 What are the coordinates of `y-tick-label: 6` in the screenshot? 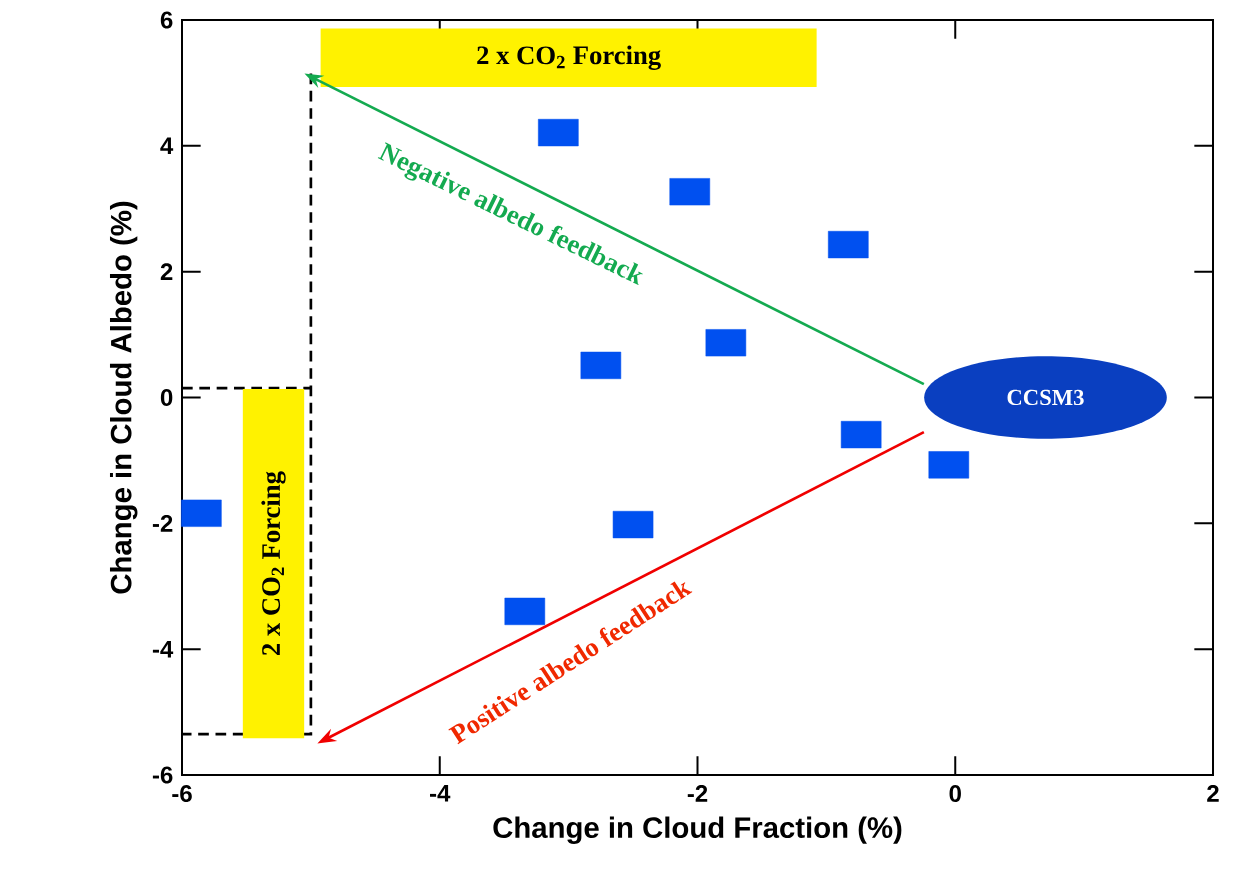 It's located at (166, 20).